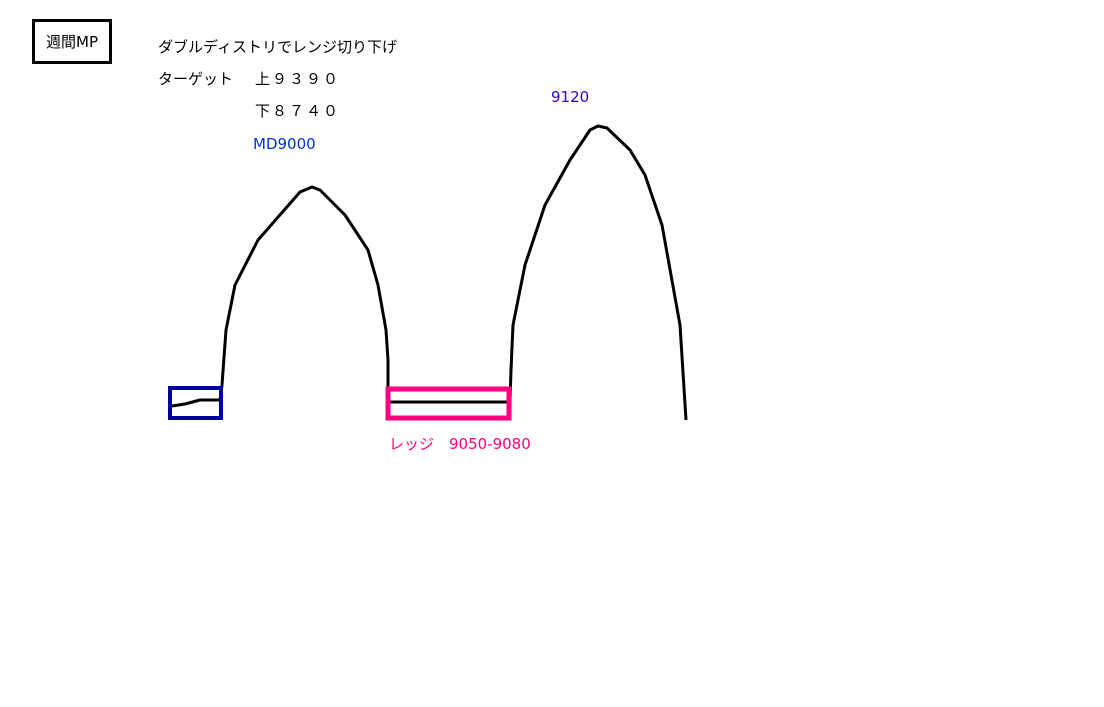 The width and height of the screenshot is (1104, 707). I want to click on title-box: 週間MP, so click(72, 41).